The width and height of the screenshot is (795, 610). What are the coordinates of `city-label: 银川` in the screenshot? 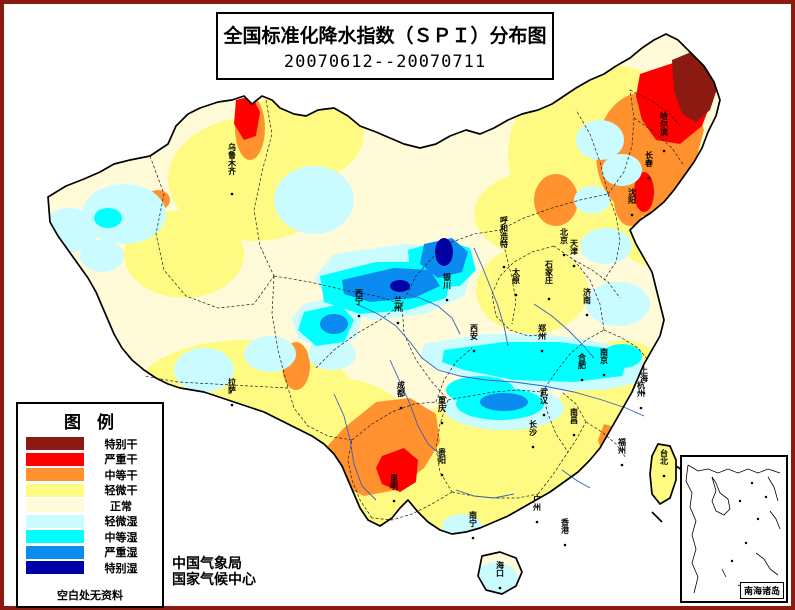 It's located at (447, 281).